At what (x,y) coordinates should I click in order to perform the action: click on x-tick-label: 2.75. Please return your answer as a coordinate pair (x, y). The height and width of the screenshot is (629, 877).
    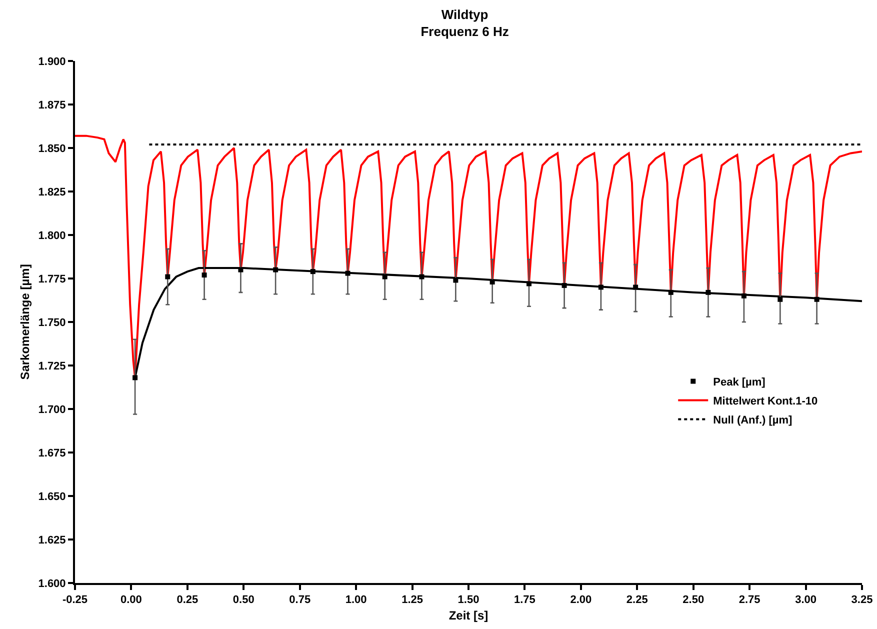
    Looking at the image, I should click on (749, 600).